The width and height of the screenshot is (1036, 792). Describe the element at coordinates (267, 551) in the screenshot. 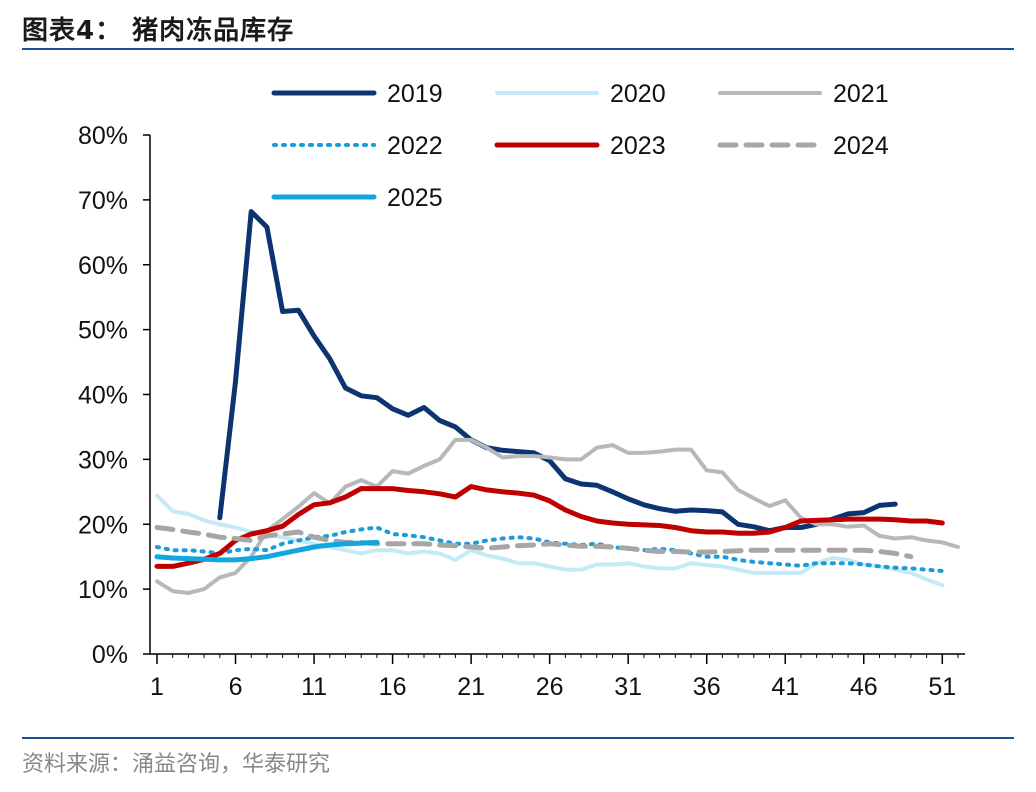

I see `series-line-2025` at that location.